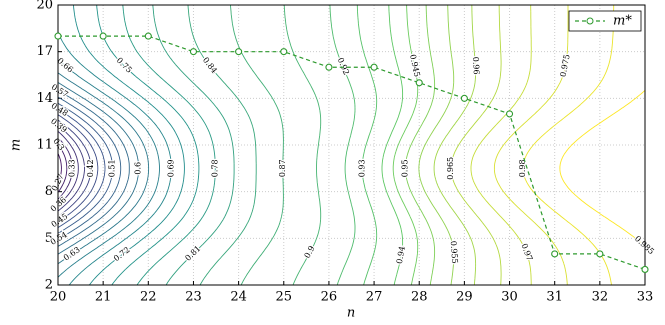  Describe the element at coordinates (214, 168) in the screenshot. I see `contour-label: 0.78` at that location.